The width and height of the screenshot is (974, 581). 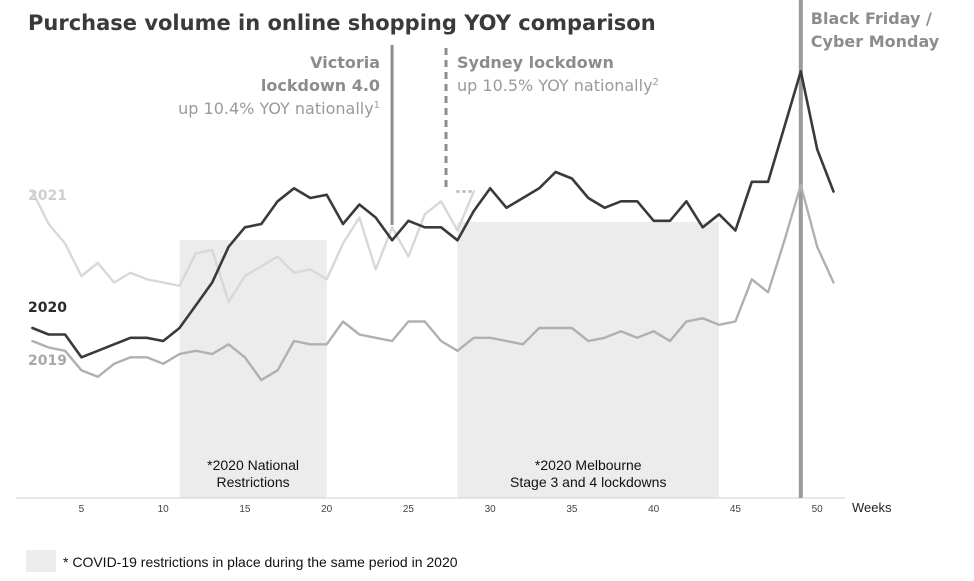 What do you see at coordinates (871, 18) in the screenshot?
I see `event-3-title-1: Black Friday /` at bounding box center [871, 18].